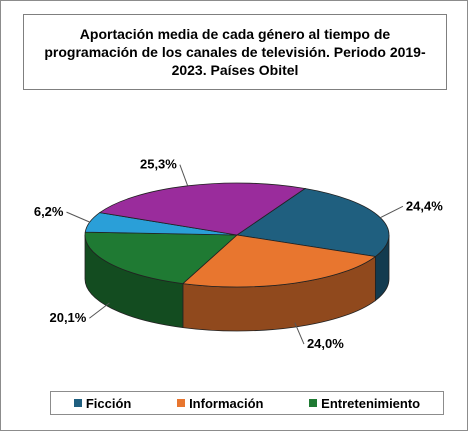 The height and width of the screenshot is (431, 468). I want to click on data-label-2: 20,1%, so click(67, 317).